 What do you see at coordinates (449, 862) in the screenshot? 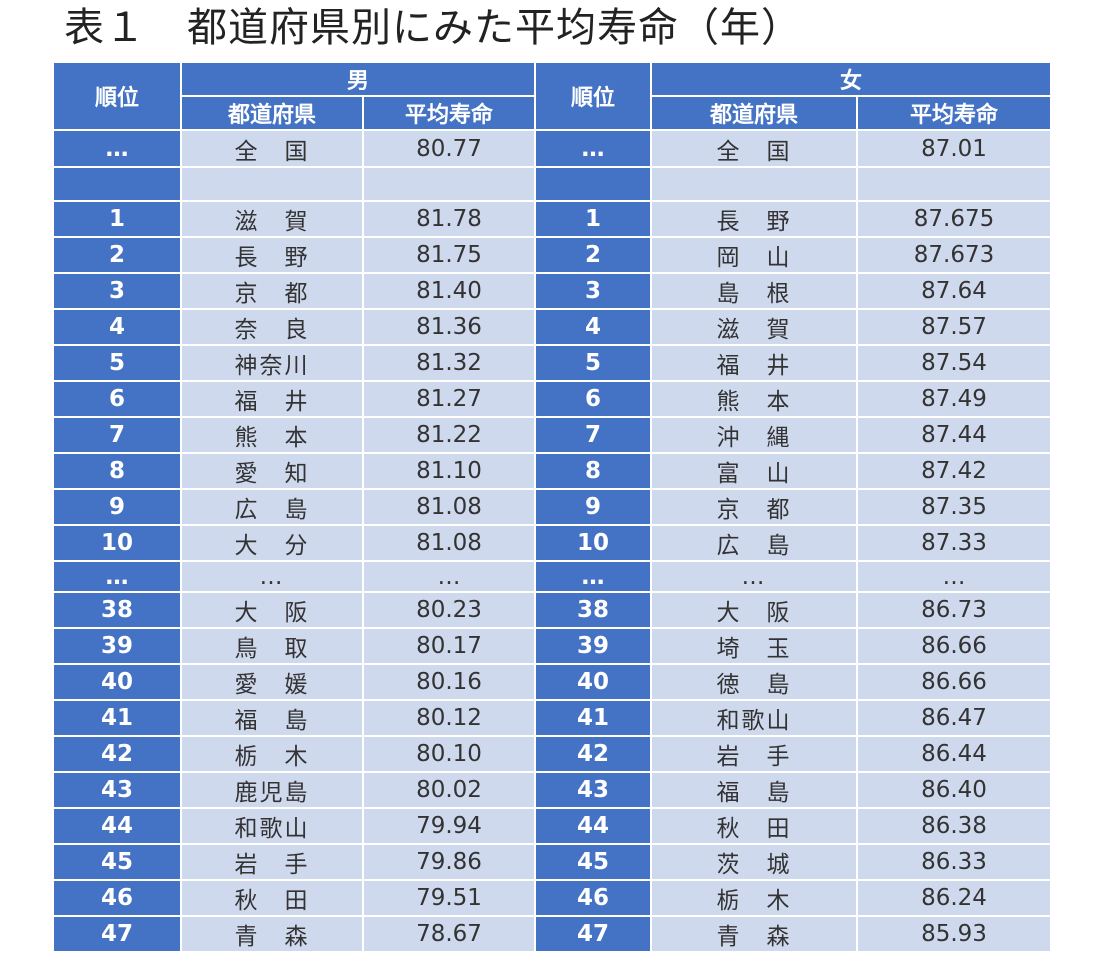
I see `male-life-expectancy-cell: 79.86` at bounding box center [449, 862].